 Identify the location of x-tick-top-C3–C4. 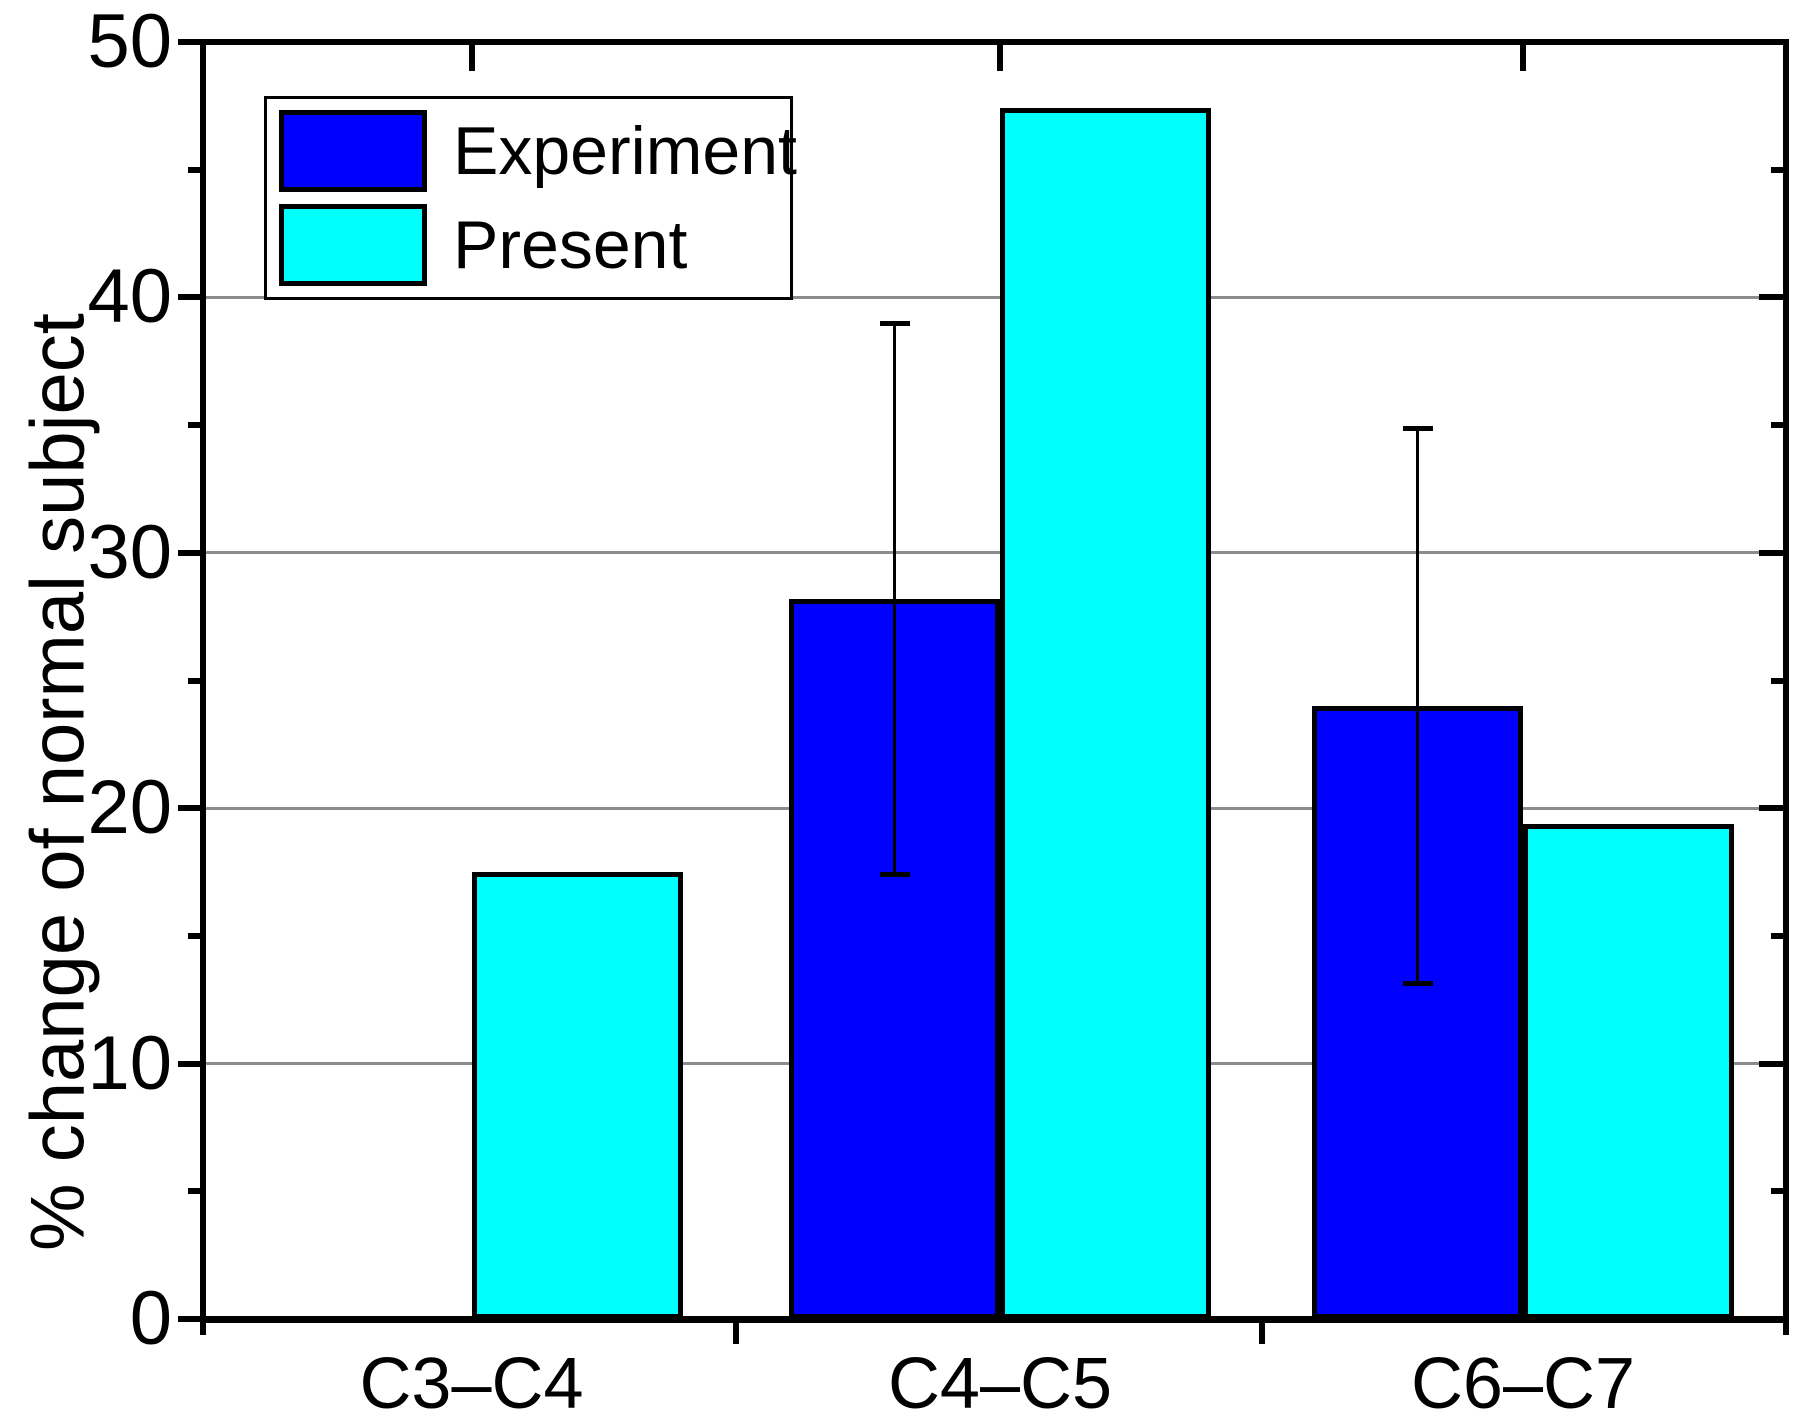
(471, 58).